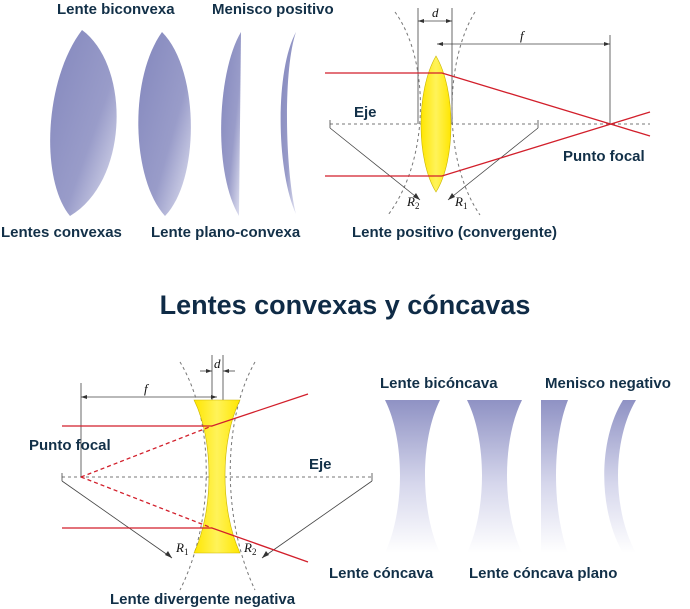 This screenshot has height=609, width=690. I want to click on r1-label-top: R1, so click(460, 202).